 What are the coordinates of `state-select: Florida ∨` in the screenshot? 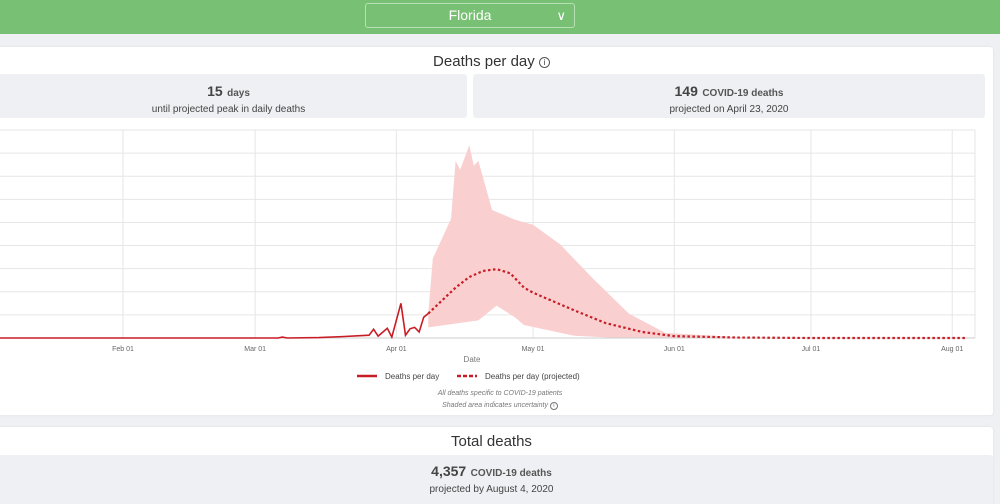 It's located at (470, 15).